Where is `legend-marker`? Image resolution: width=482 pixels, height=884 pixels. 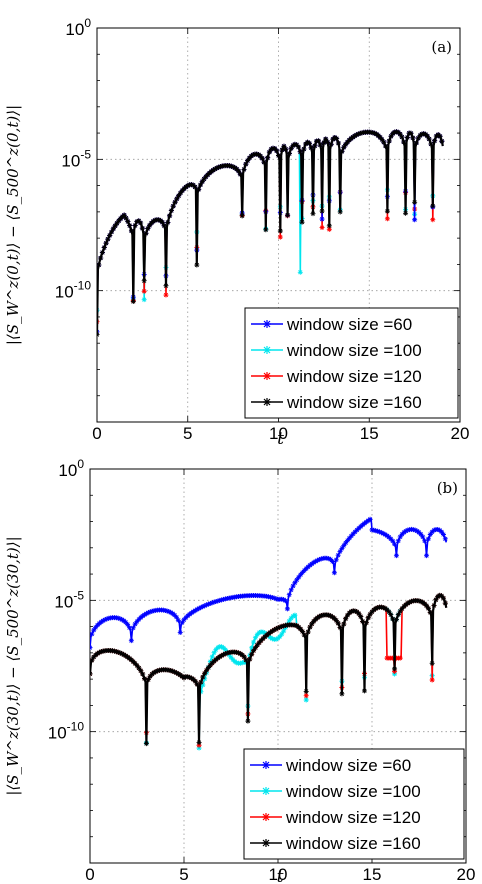 legend-marker is located at coordinates (267, 324).